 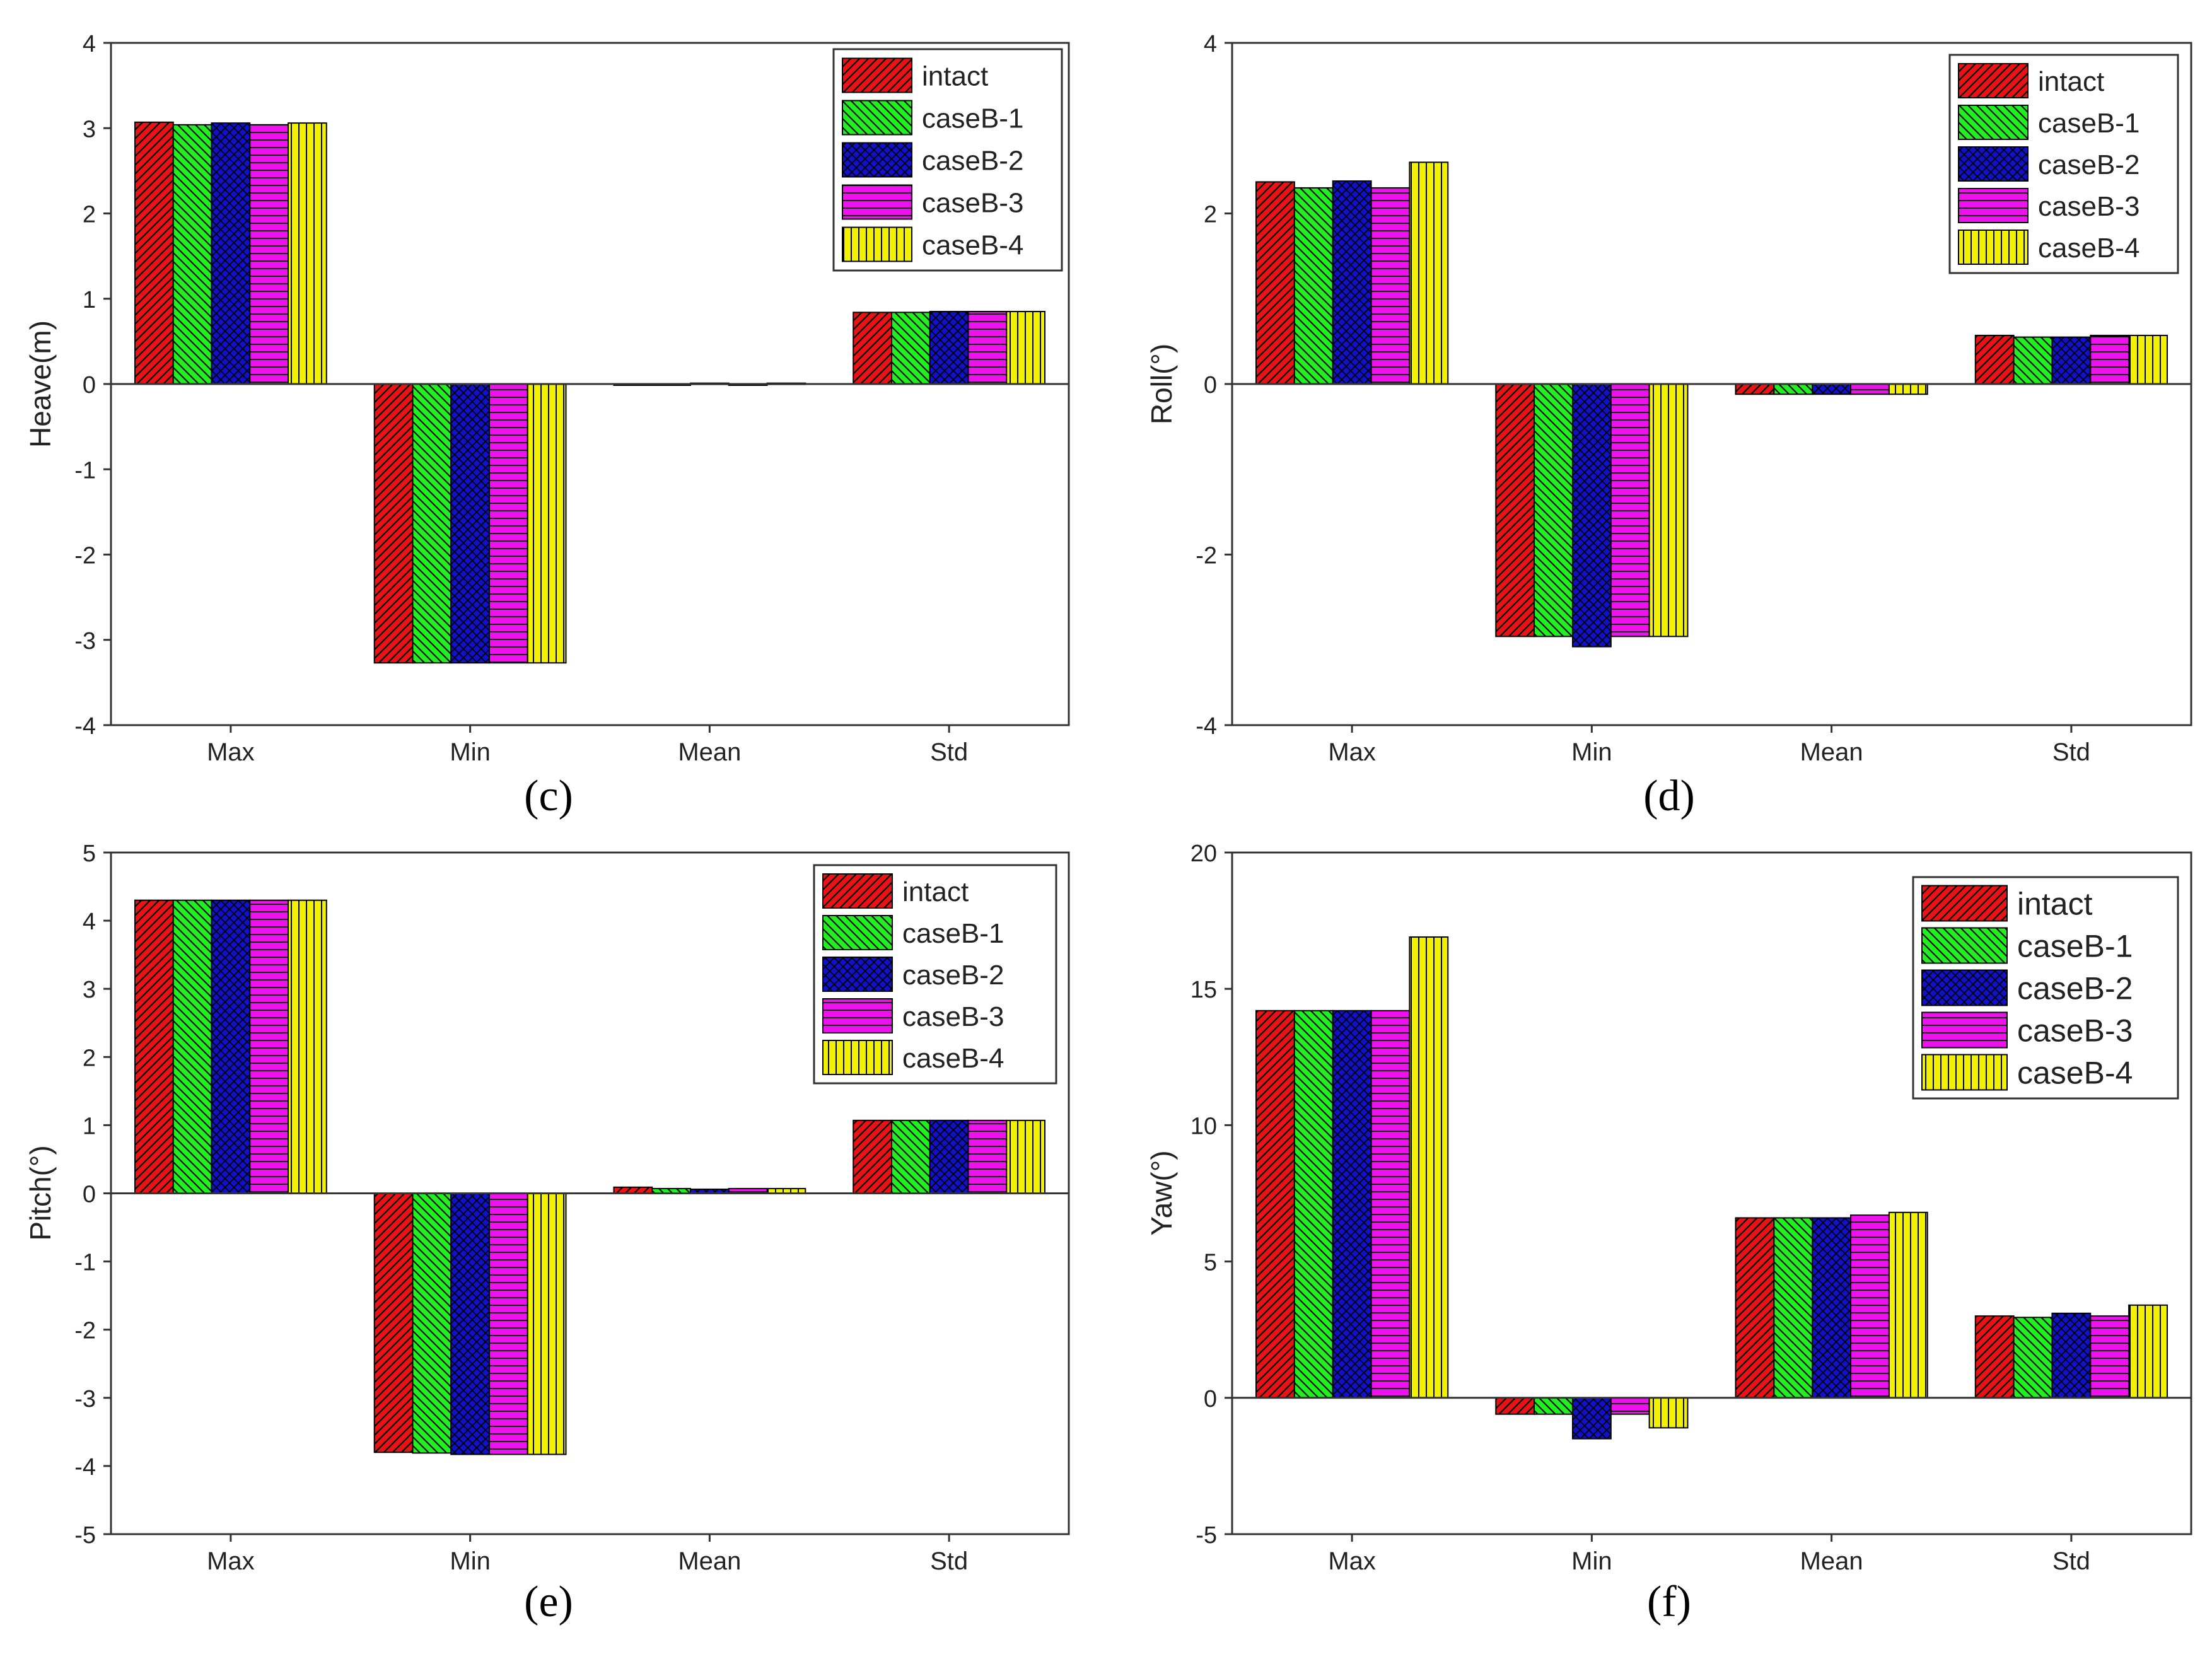 What do you see at coordinates (955, 76) in the screenshot?
I see `legend-label: intact` at bounding box center [955, 76].